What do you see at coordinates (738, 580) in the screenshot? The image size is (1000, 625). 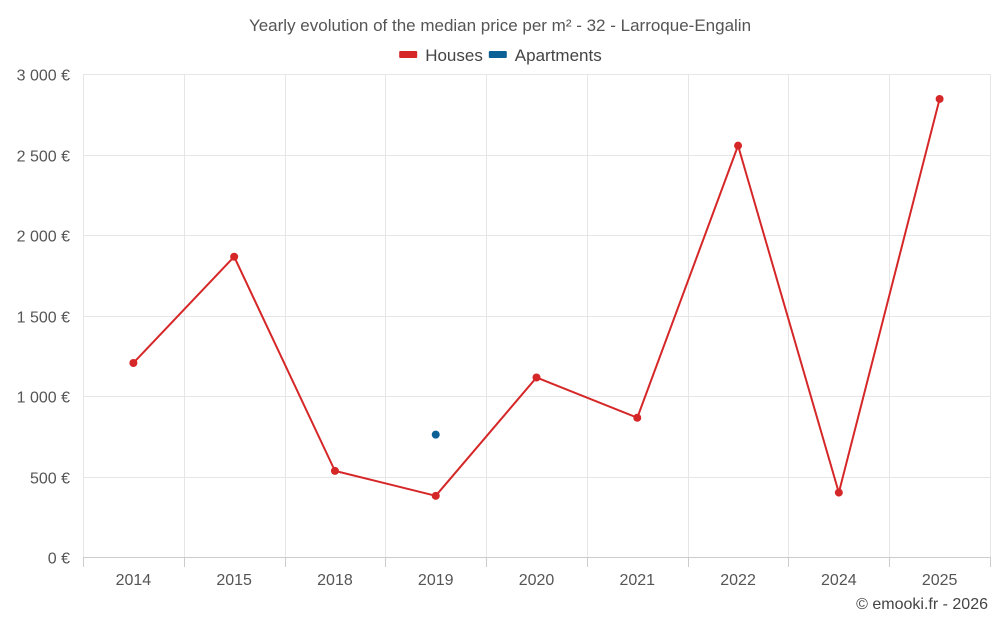 I see `x-tick-label: 2022` at bounding box center [738, 580].